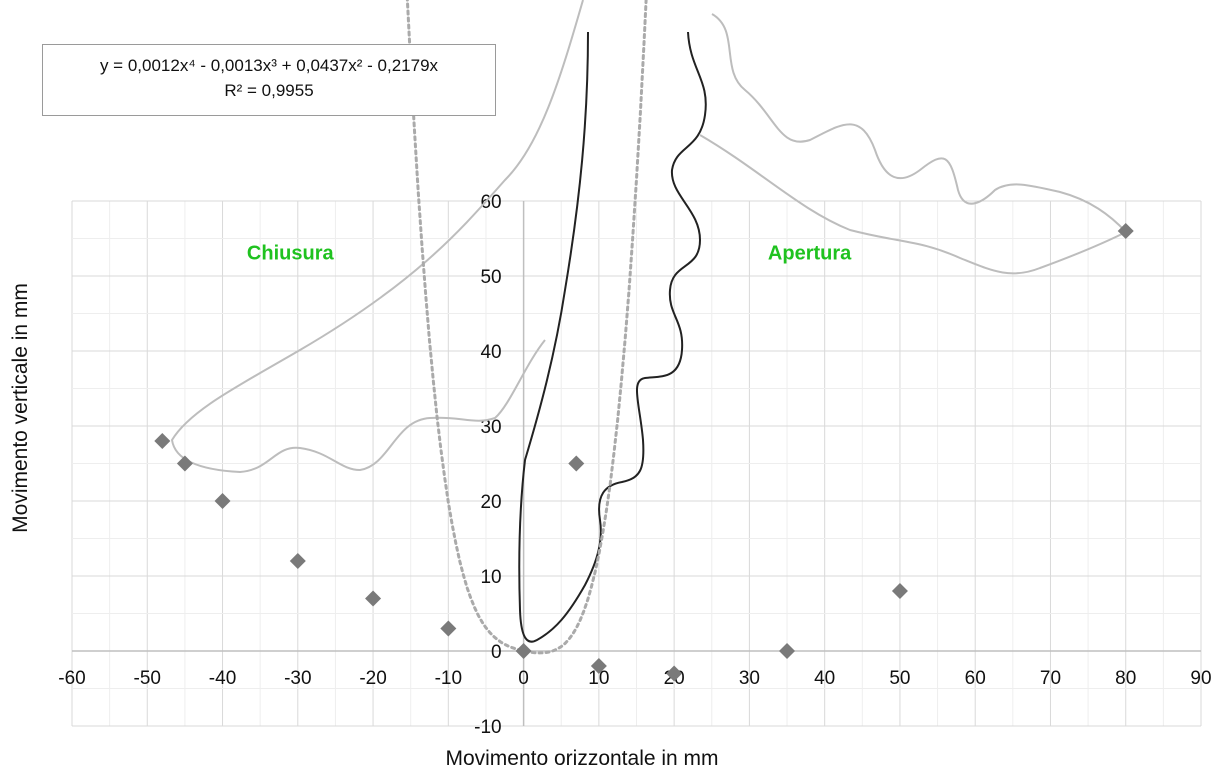 This screenshot has height=773, width=1218. Describe the element at coordinates (1050, 678) in the screenshot. I see `x-tick-label: 70` at that location.